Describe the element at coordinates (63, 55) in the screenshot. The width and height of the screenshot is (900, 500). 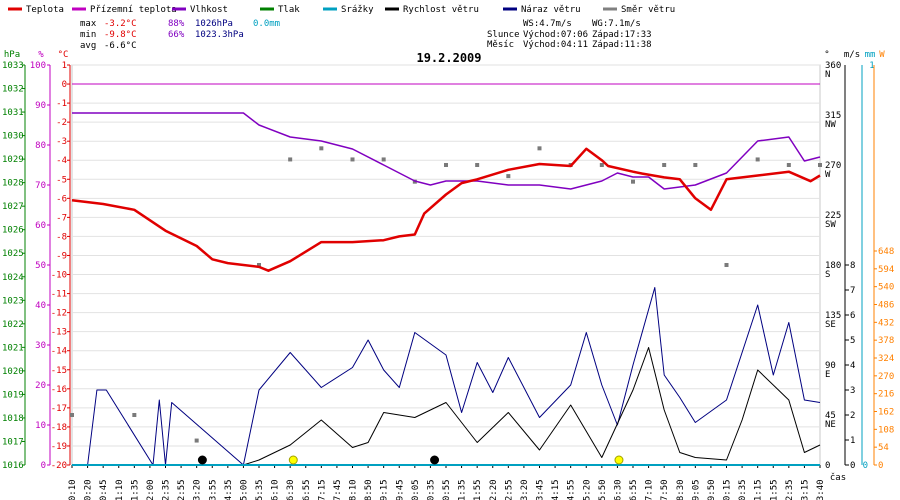
I see `temperature-unit: °C` at that location.